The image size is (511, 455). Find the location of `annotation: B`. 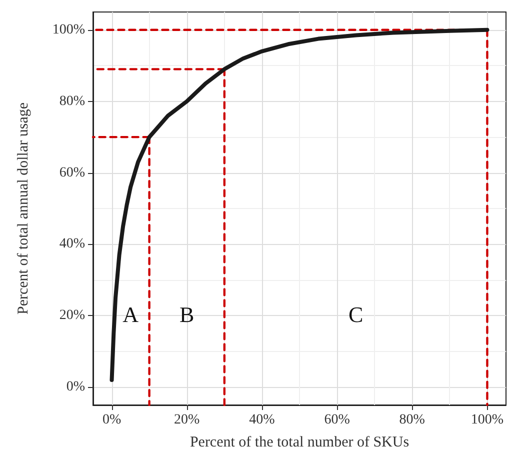

annotation: B is located at coordinates (187, 315).